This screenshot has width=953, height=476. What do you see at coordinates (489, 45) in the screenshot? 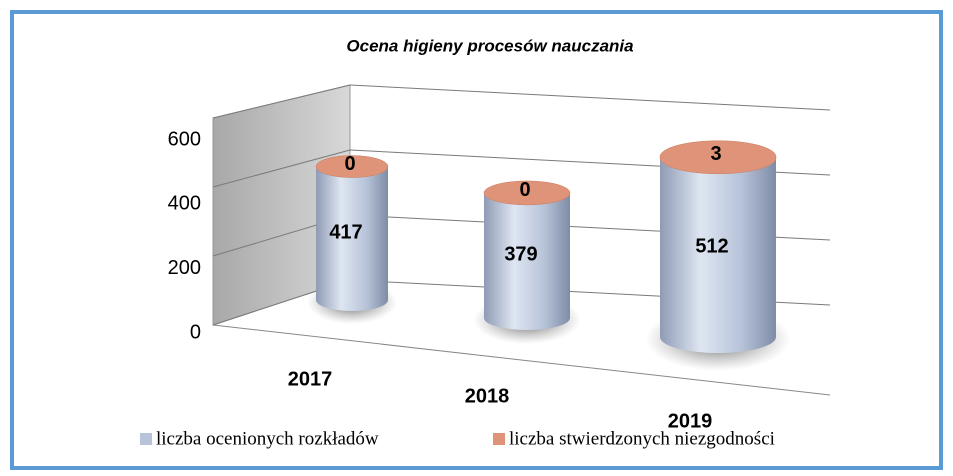
I see `chart-title: Ocena higieny procesów nauczania` at bounding box center [489, 45].